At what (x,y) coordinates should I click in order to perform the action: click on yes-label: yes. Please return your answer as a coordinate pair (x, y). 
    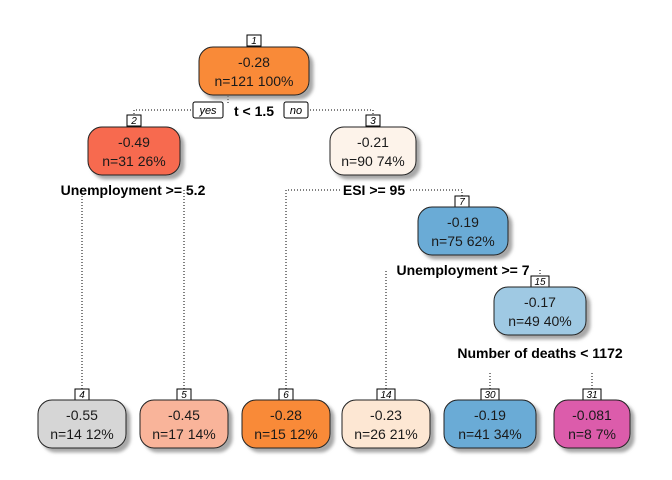
    Looking at the image, I should click on (207, 111).